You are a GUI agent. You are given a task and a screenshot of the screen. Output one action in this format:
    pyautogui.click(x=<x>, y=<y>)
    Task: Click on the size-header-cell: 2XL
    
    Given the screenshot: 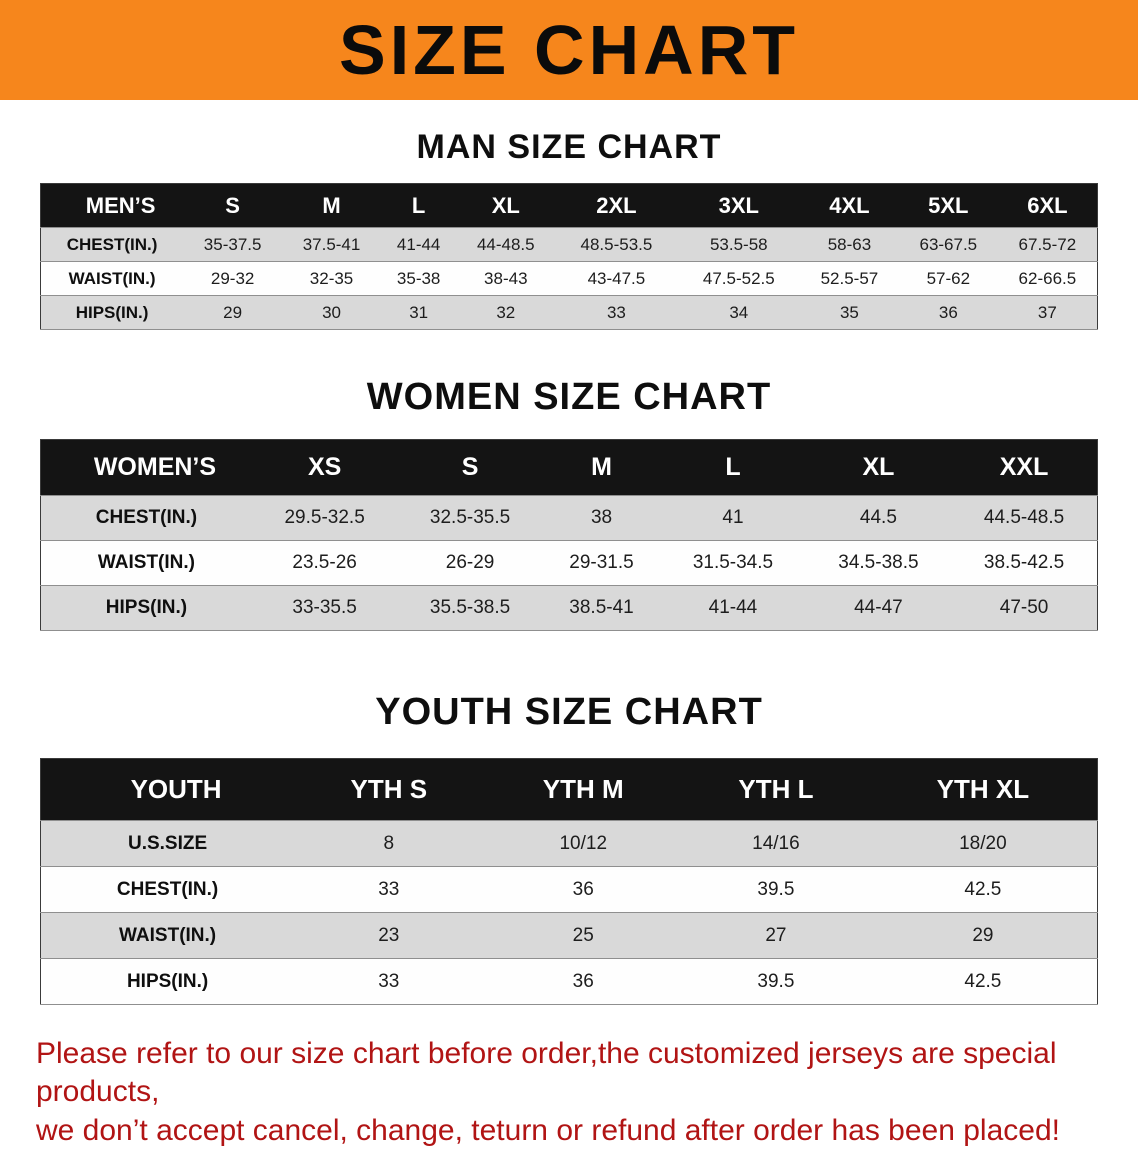 What is the action you would take?
    pyautogui.click(x=616, y=205)
    